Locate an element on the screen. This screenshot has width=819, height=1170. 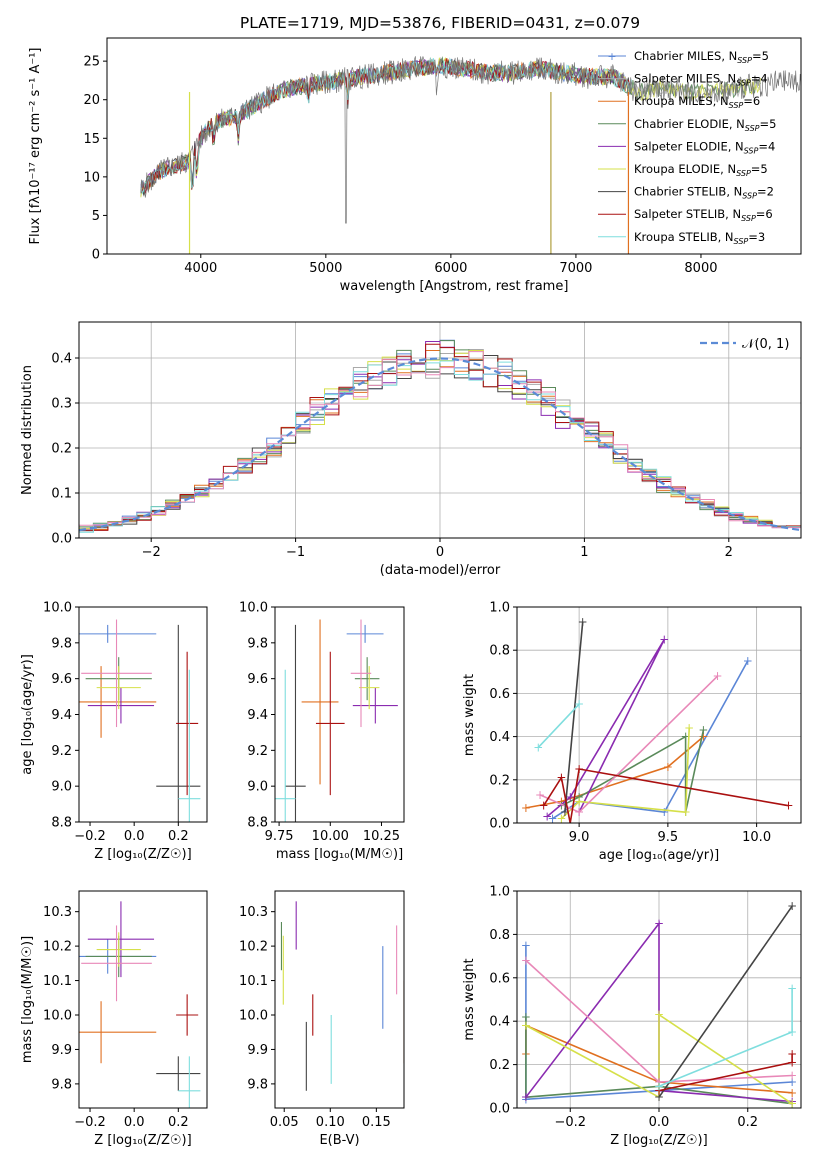
legend-text: Kroupa STELIB, N is located at coordinates (684, 237).